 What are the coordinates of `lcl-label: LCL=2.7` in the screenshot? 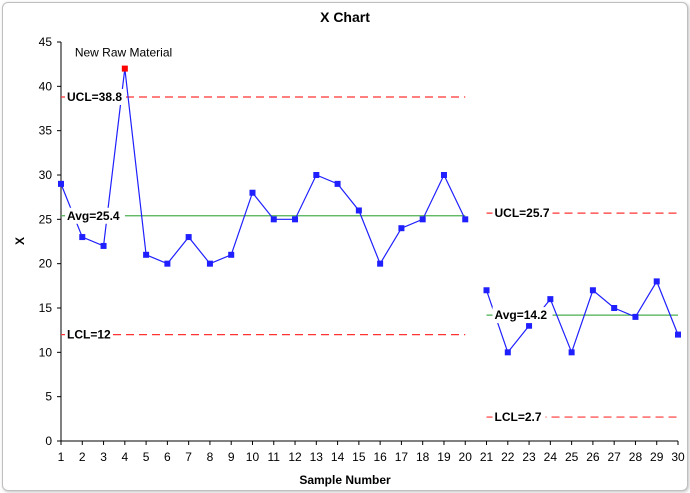 It's located at (518, 417).